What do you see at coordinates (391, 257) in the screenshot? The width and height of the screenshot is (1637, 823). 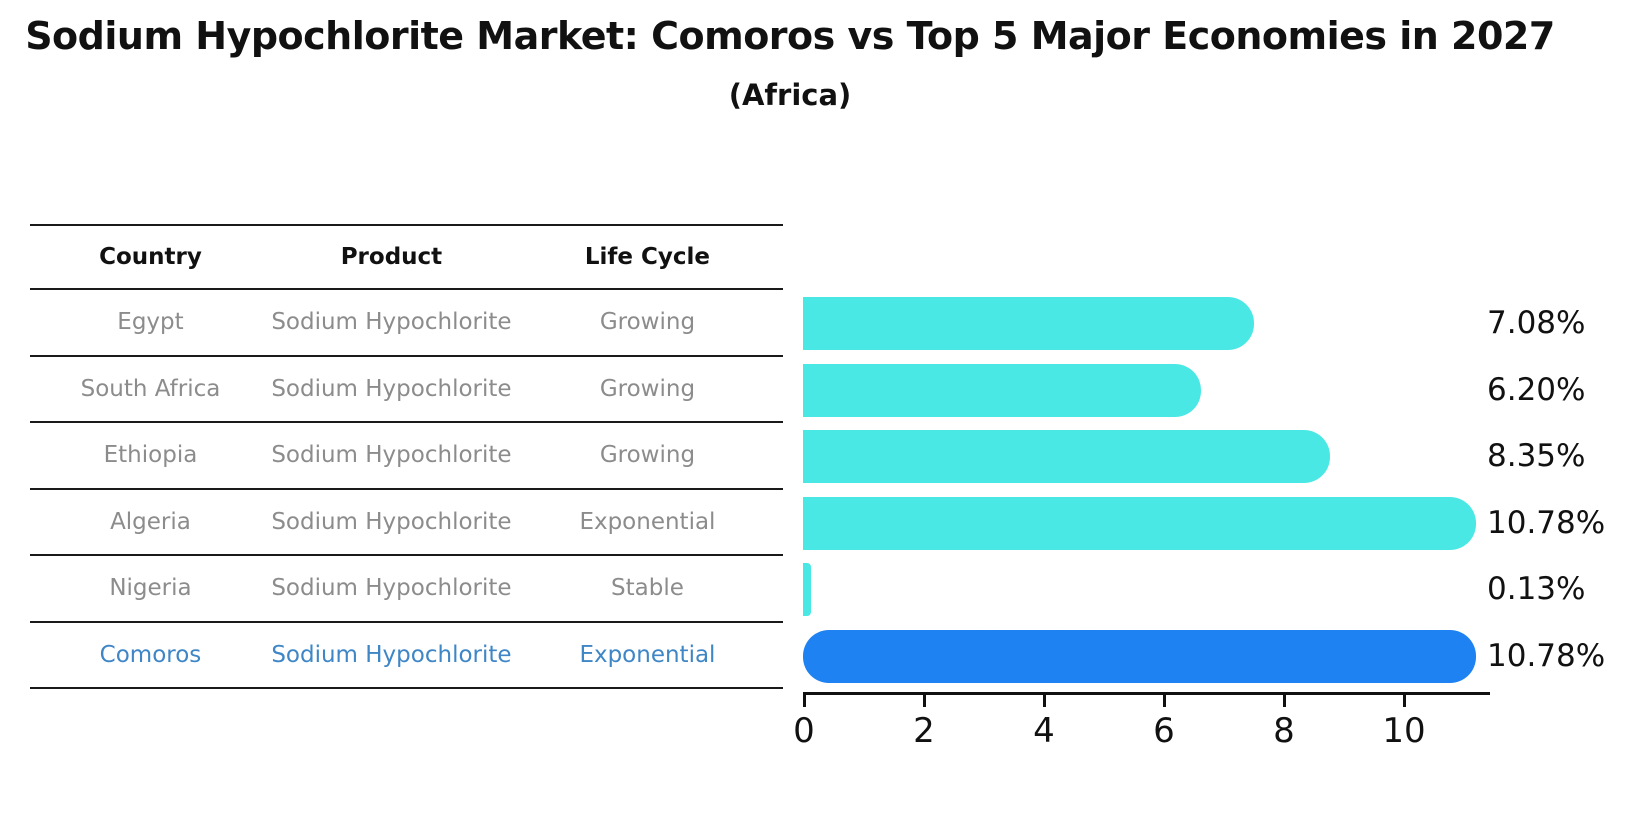 I see `table-header-1: Product` at bounding box center [391, 257].